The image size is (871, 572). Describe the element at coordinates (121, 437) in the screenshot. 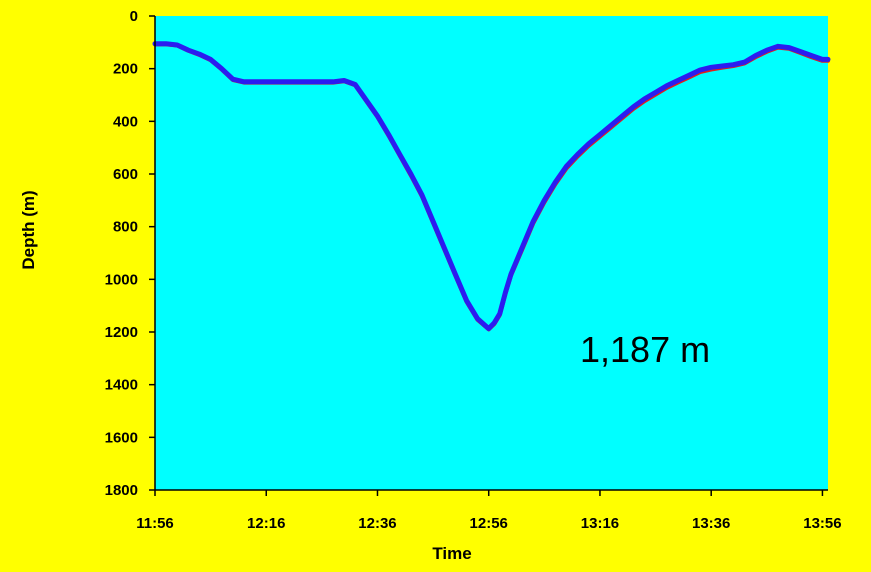

I see `y-tick-label: 1600` at that location.